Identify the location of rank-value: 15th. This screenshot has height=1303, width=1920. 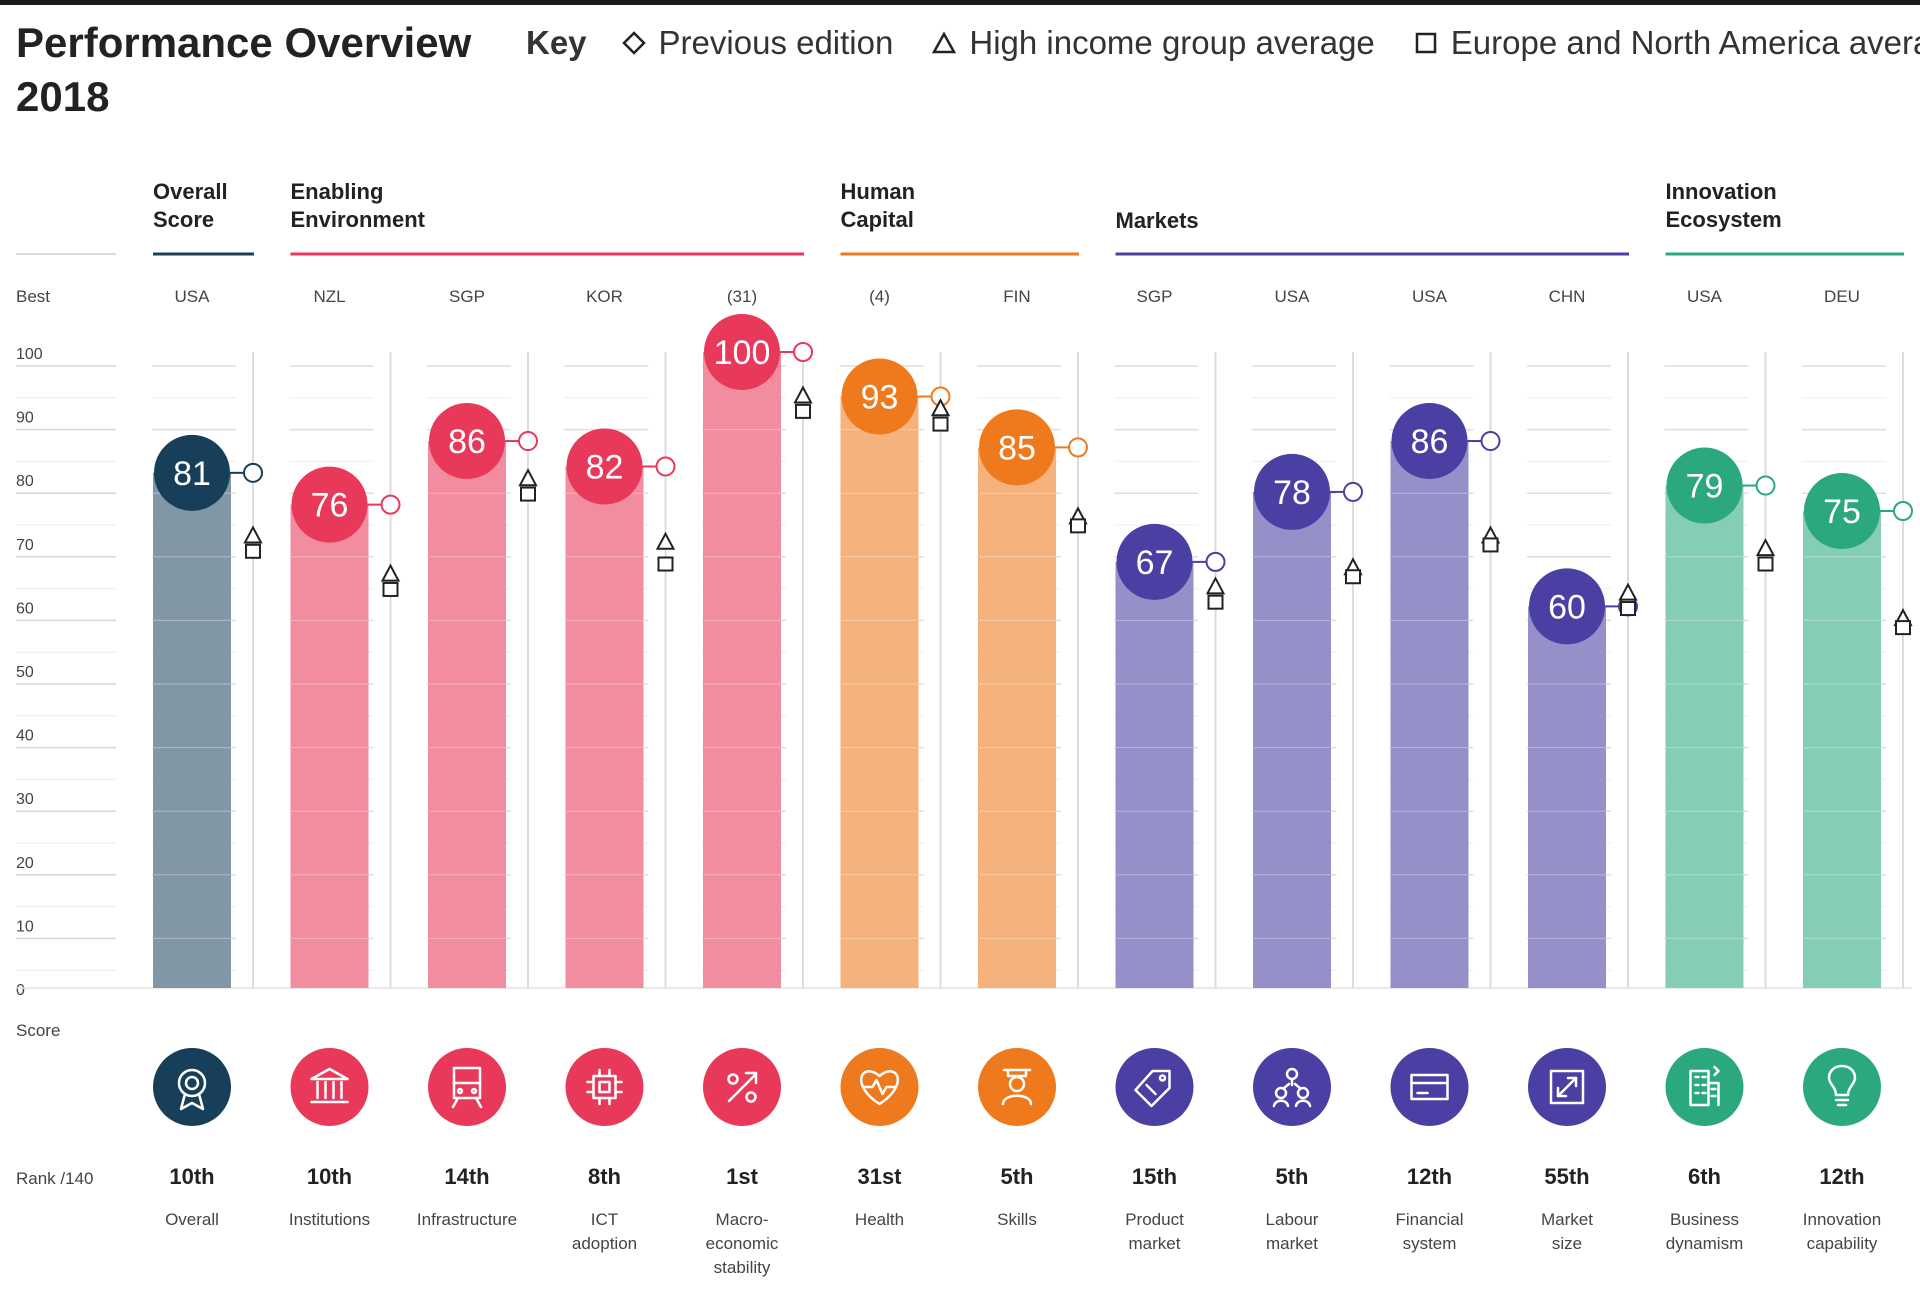
(1154, 1176).